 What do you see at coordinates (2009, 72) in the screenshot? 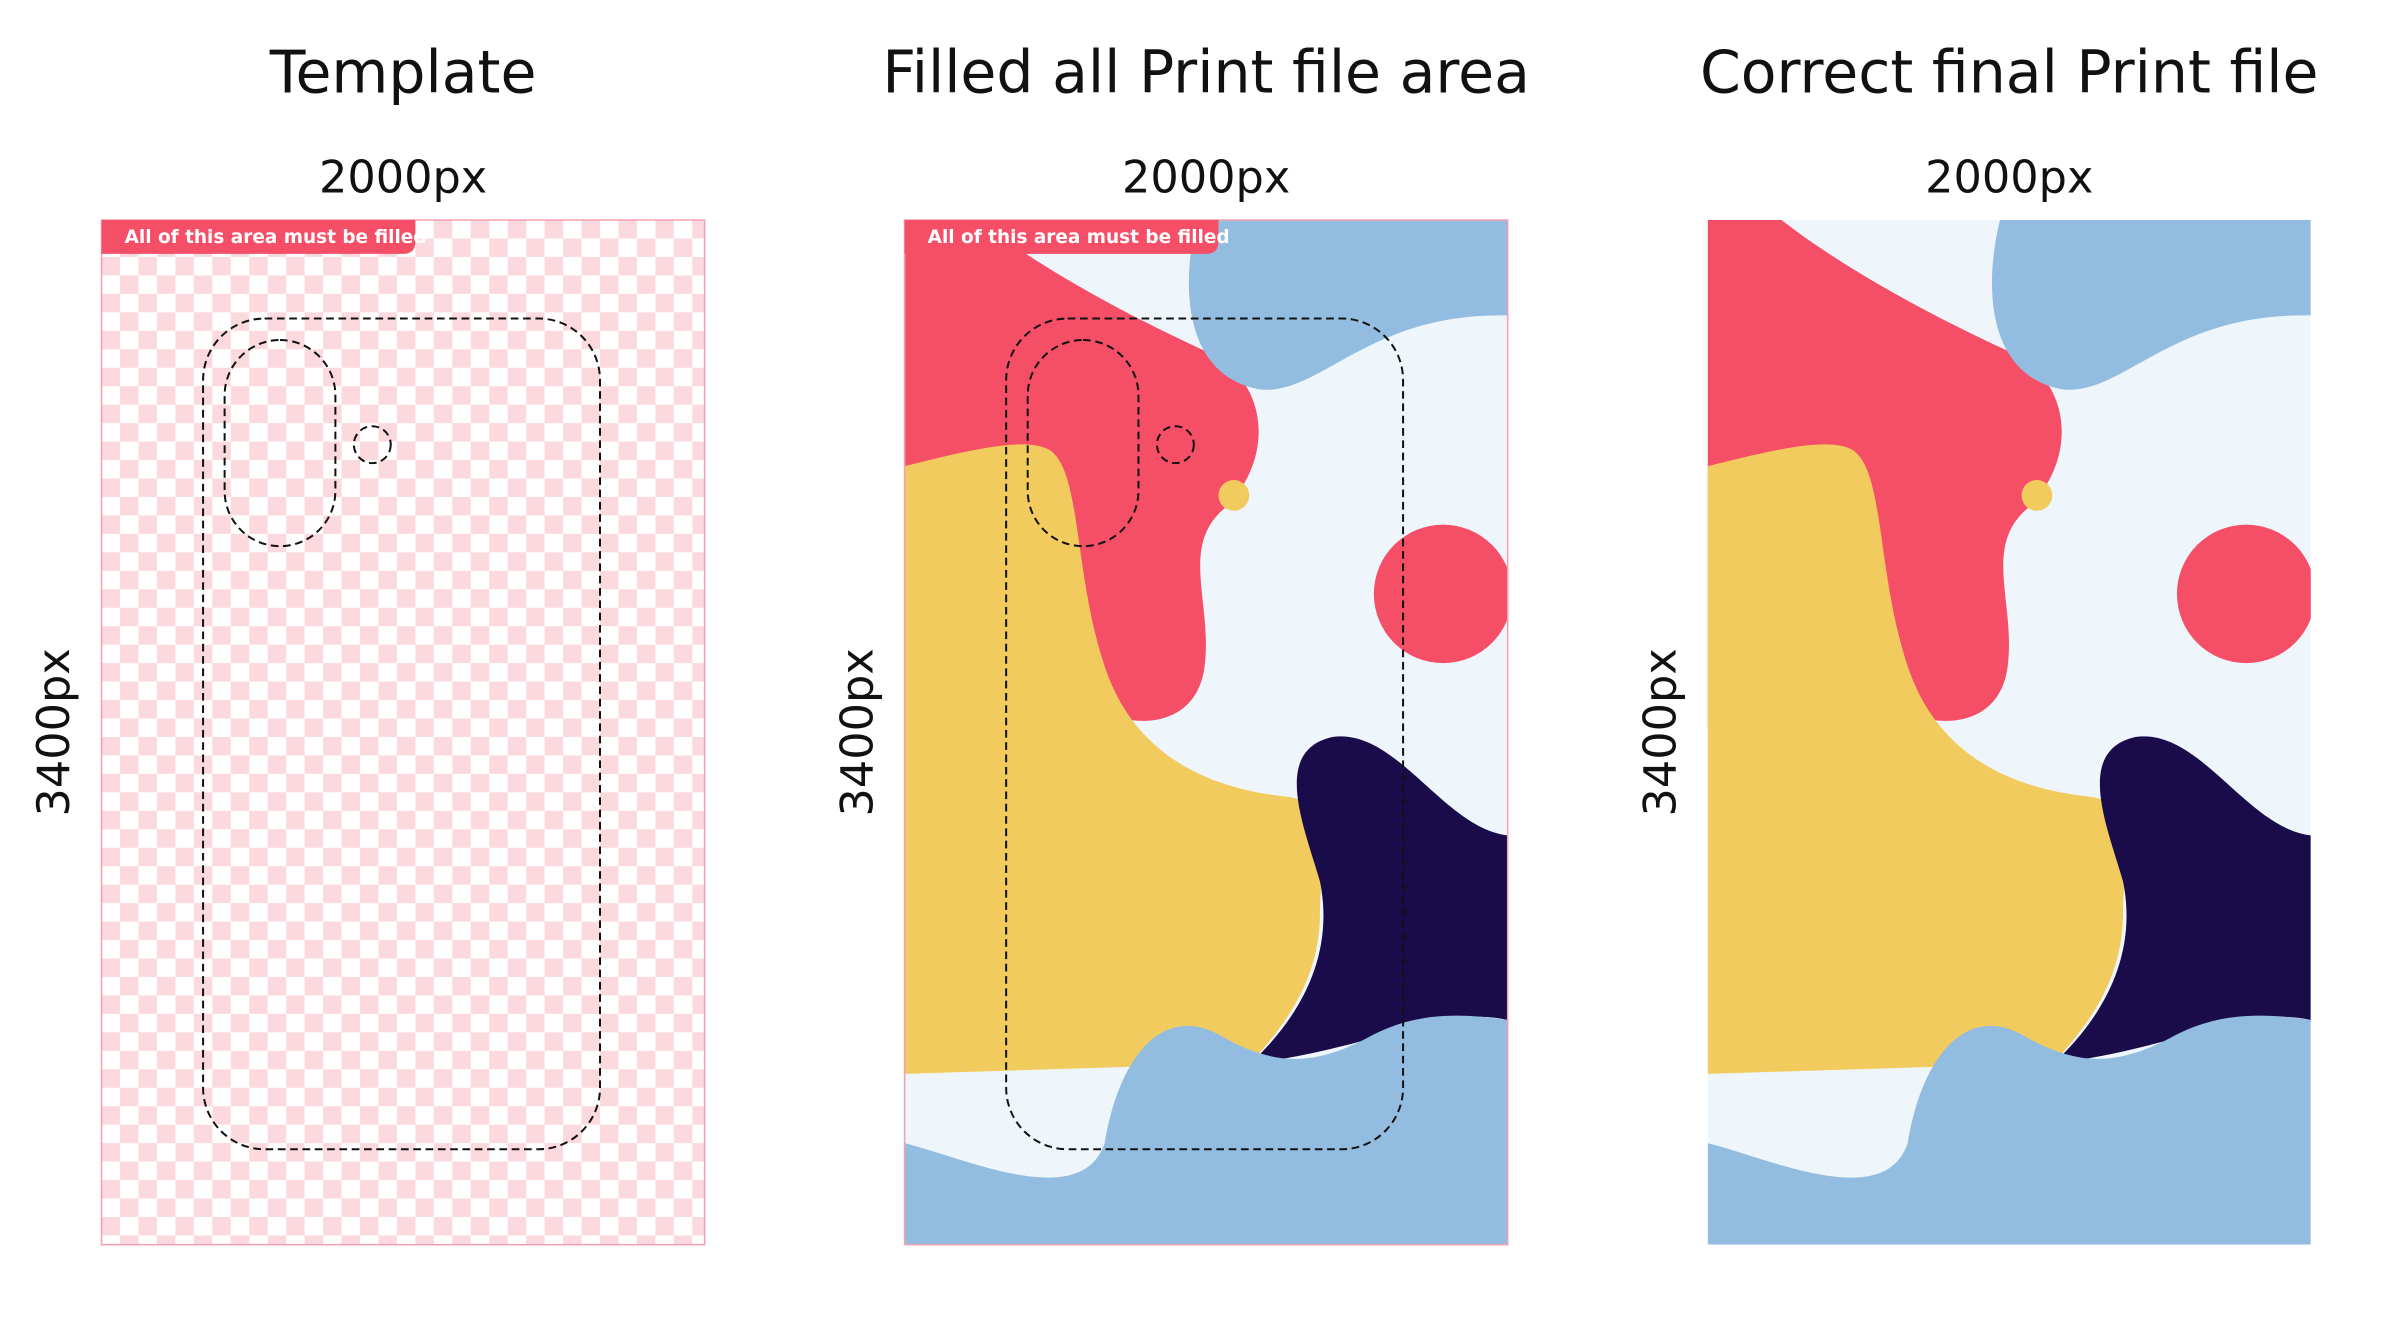
I see `panel-title: Correct final Print file` at bounding box center [2009, 72].